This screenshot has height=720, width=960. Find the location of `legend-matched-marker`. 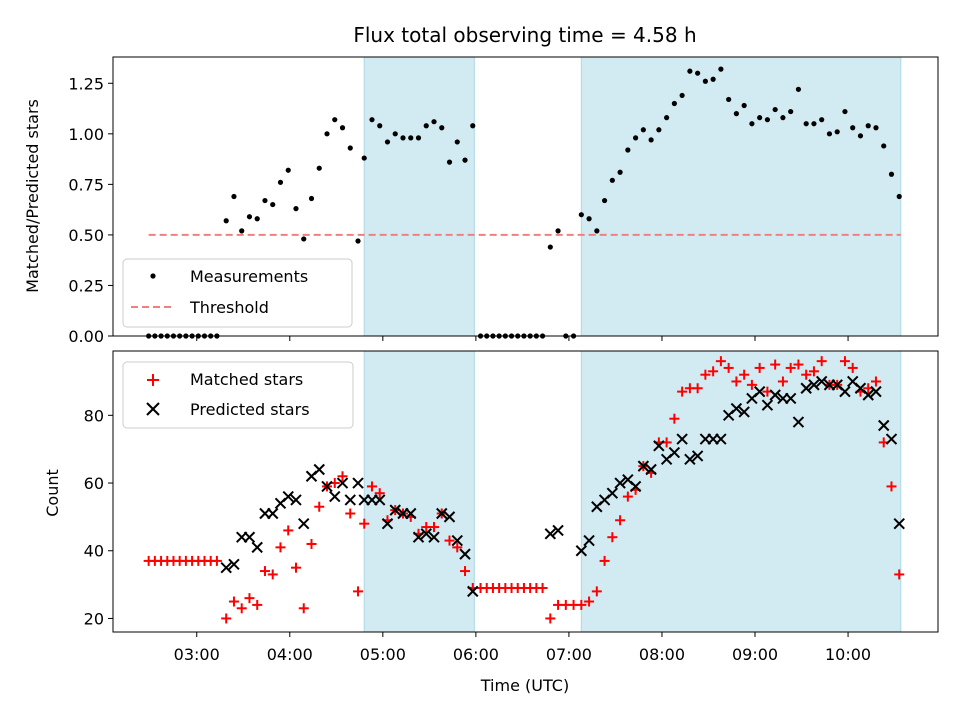

legend-matched-marker is located at coordinates (153, 380).